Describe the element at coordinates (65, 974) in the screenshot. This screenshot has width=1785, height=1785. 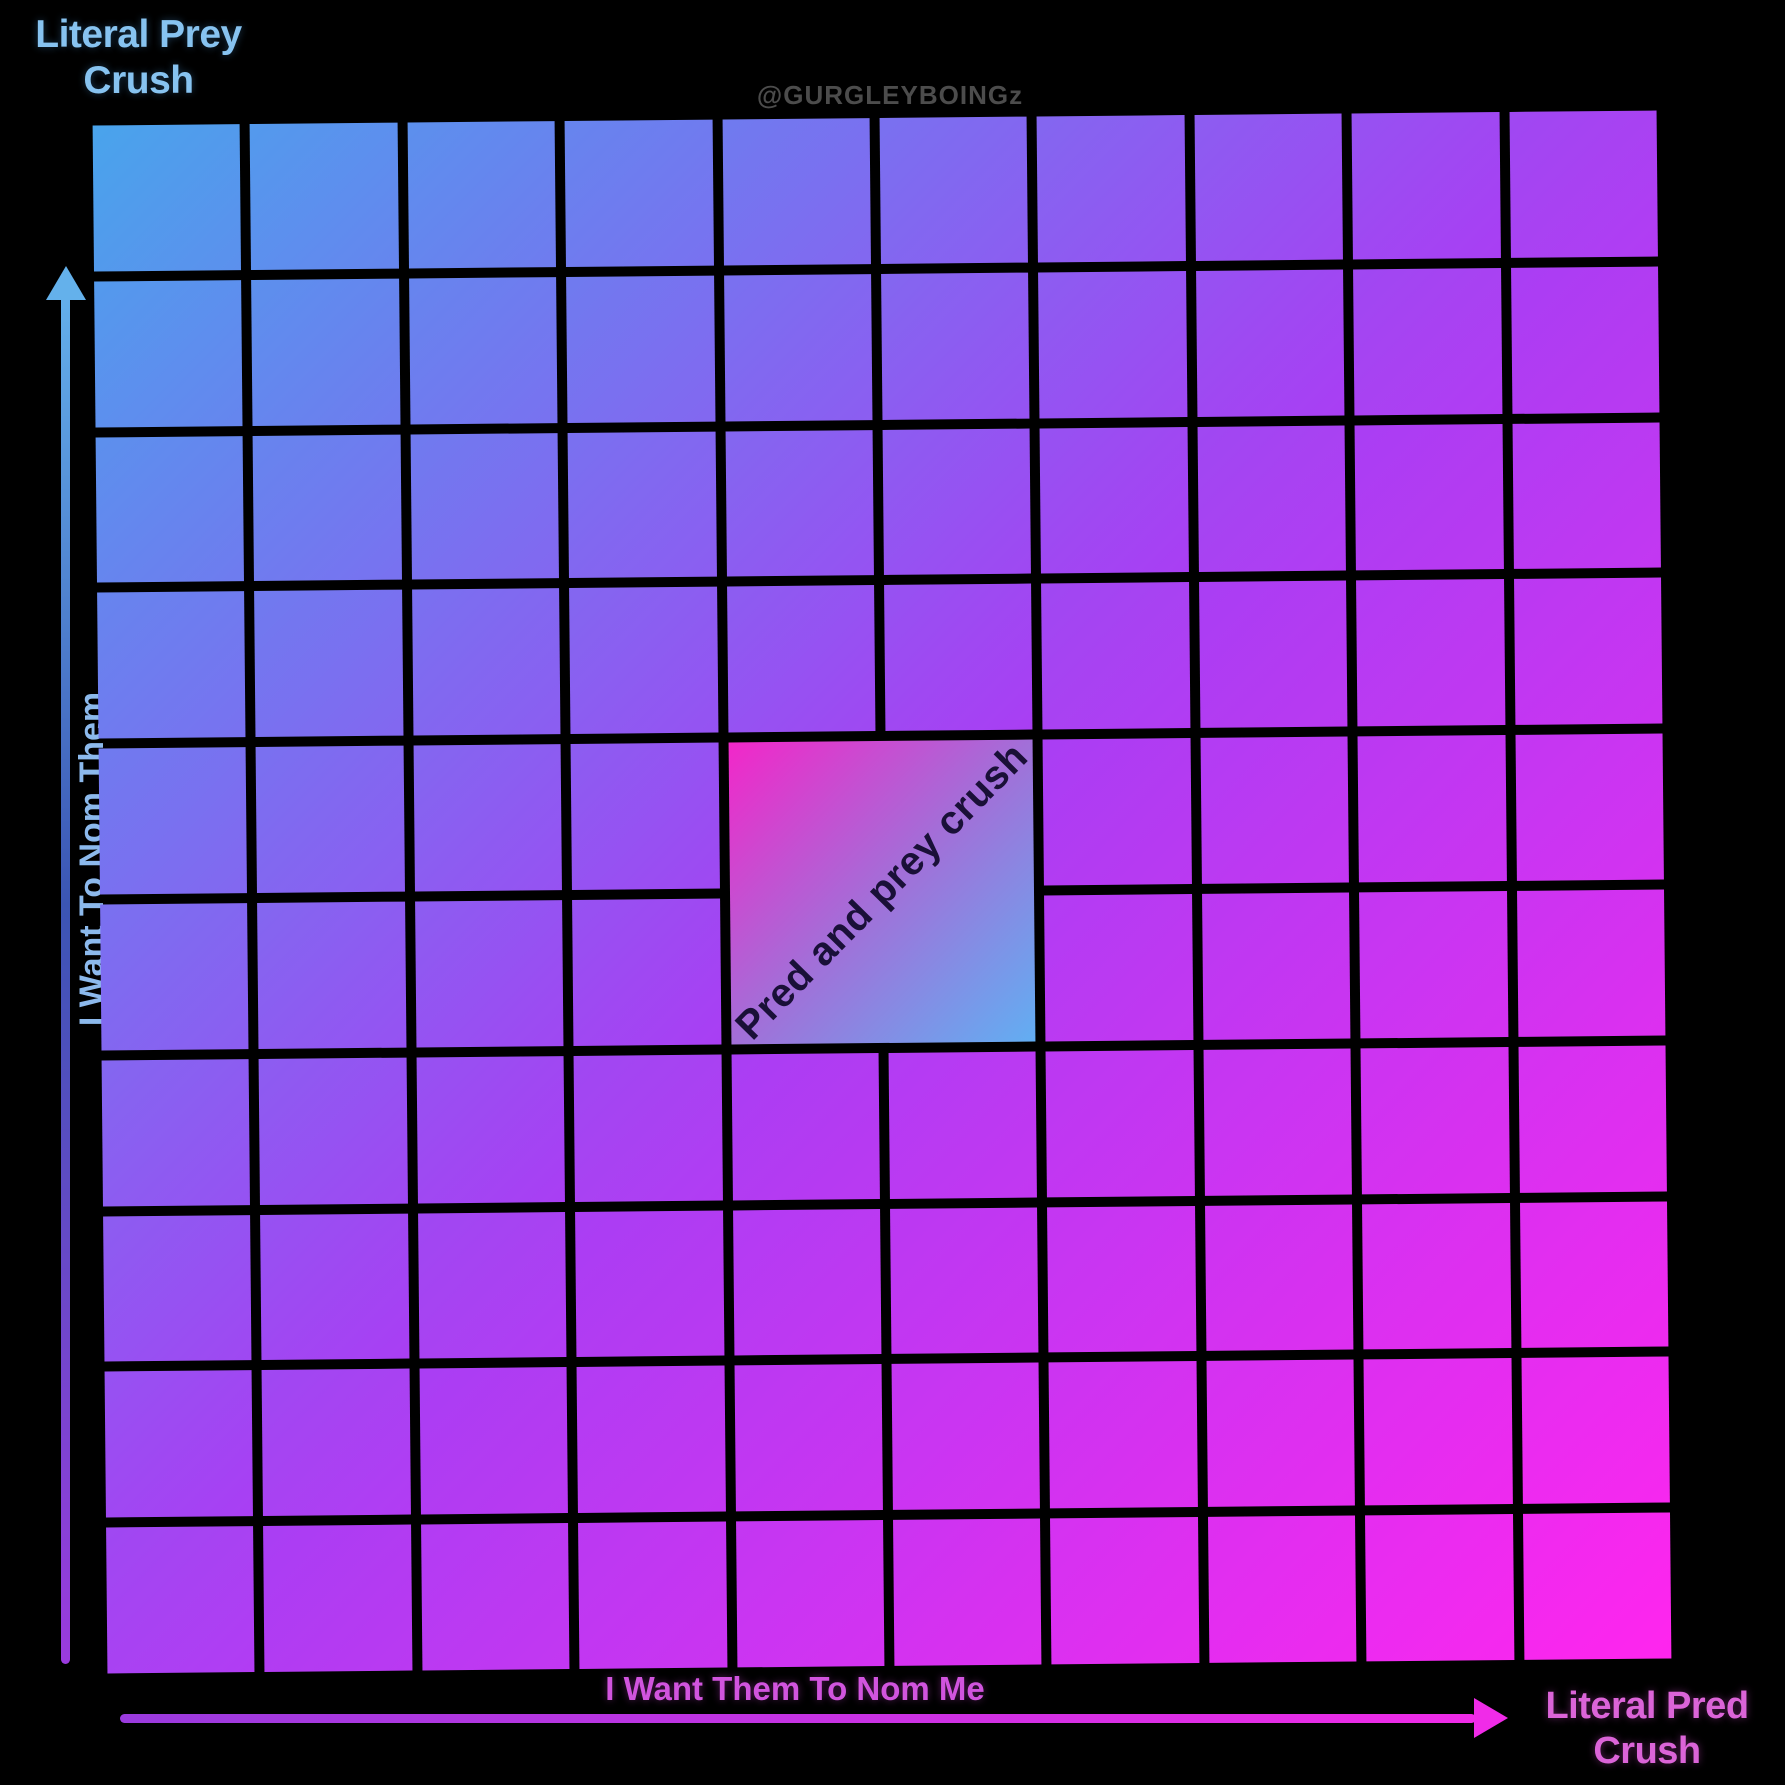
I see `y-axis-line` at that location.